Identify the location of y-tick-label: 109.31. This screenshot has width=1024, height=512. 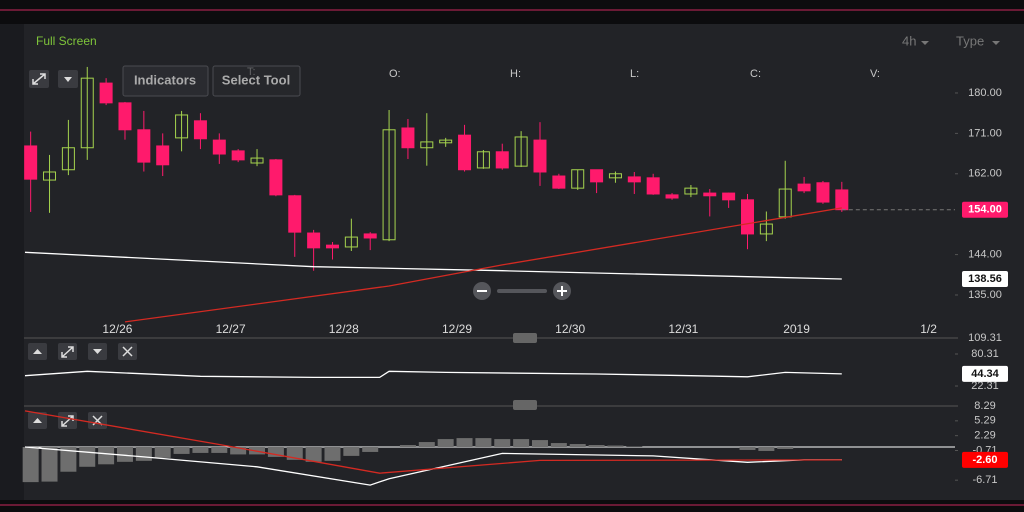
(985, 338).